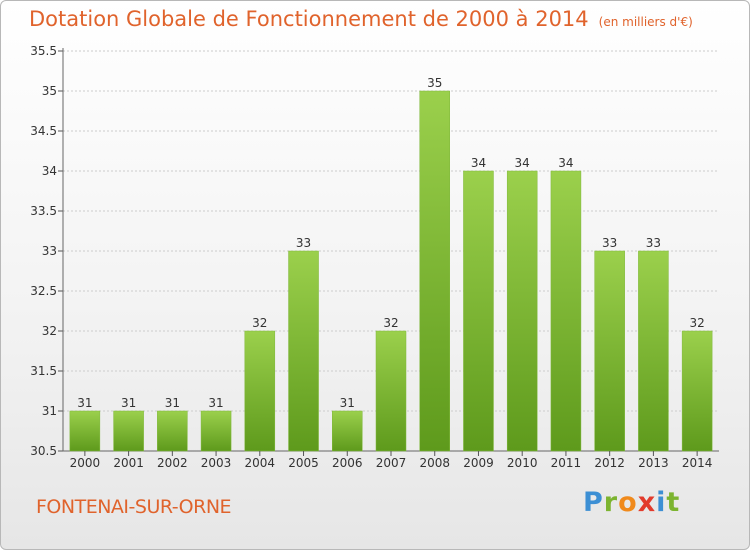 The width and height of the screenshot is (750, 550). Describe the element at coordinates (49, 411) in the screenshot. I see `y-tick-label: 31` at that location.